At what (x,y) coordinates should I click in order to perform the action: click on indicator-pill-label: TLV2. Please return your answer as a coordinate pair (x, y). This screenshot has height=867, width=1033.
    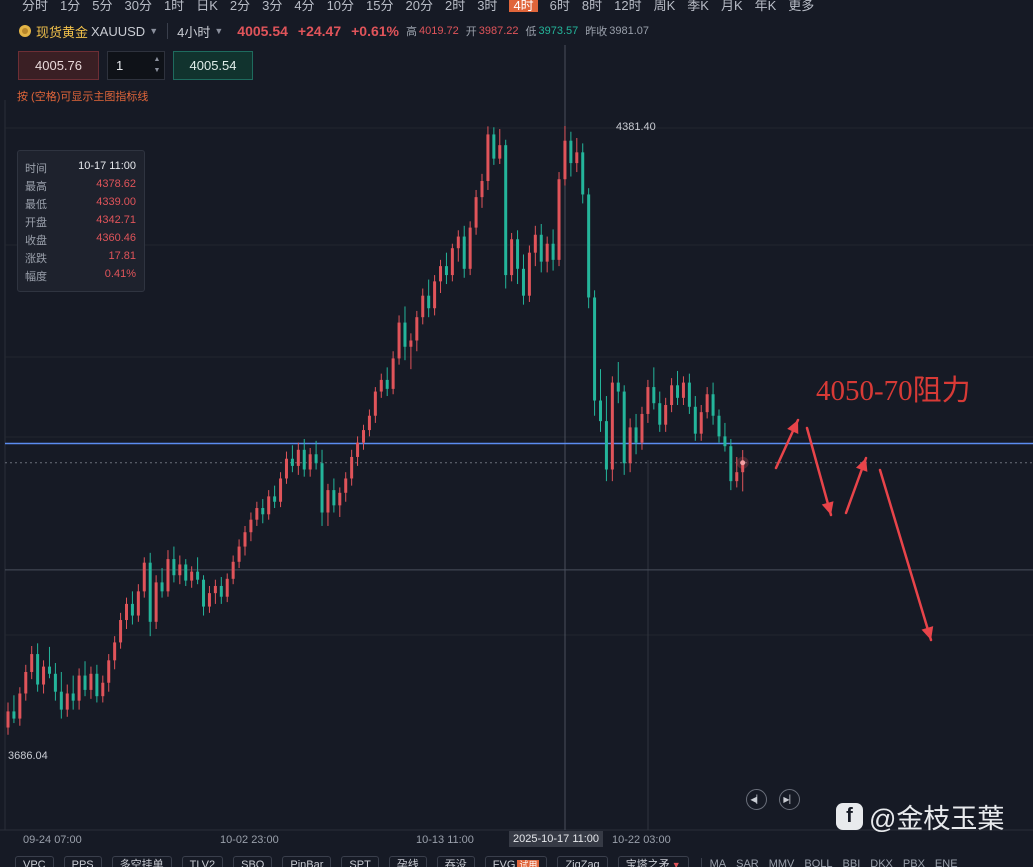
    Looking at the image, I should click on (202, 863).